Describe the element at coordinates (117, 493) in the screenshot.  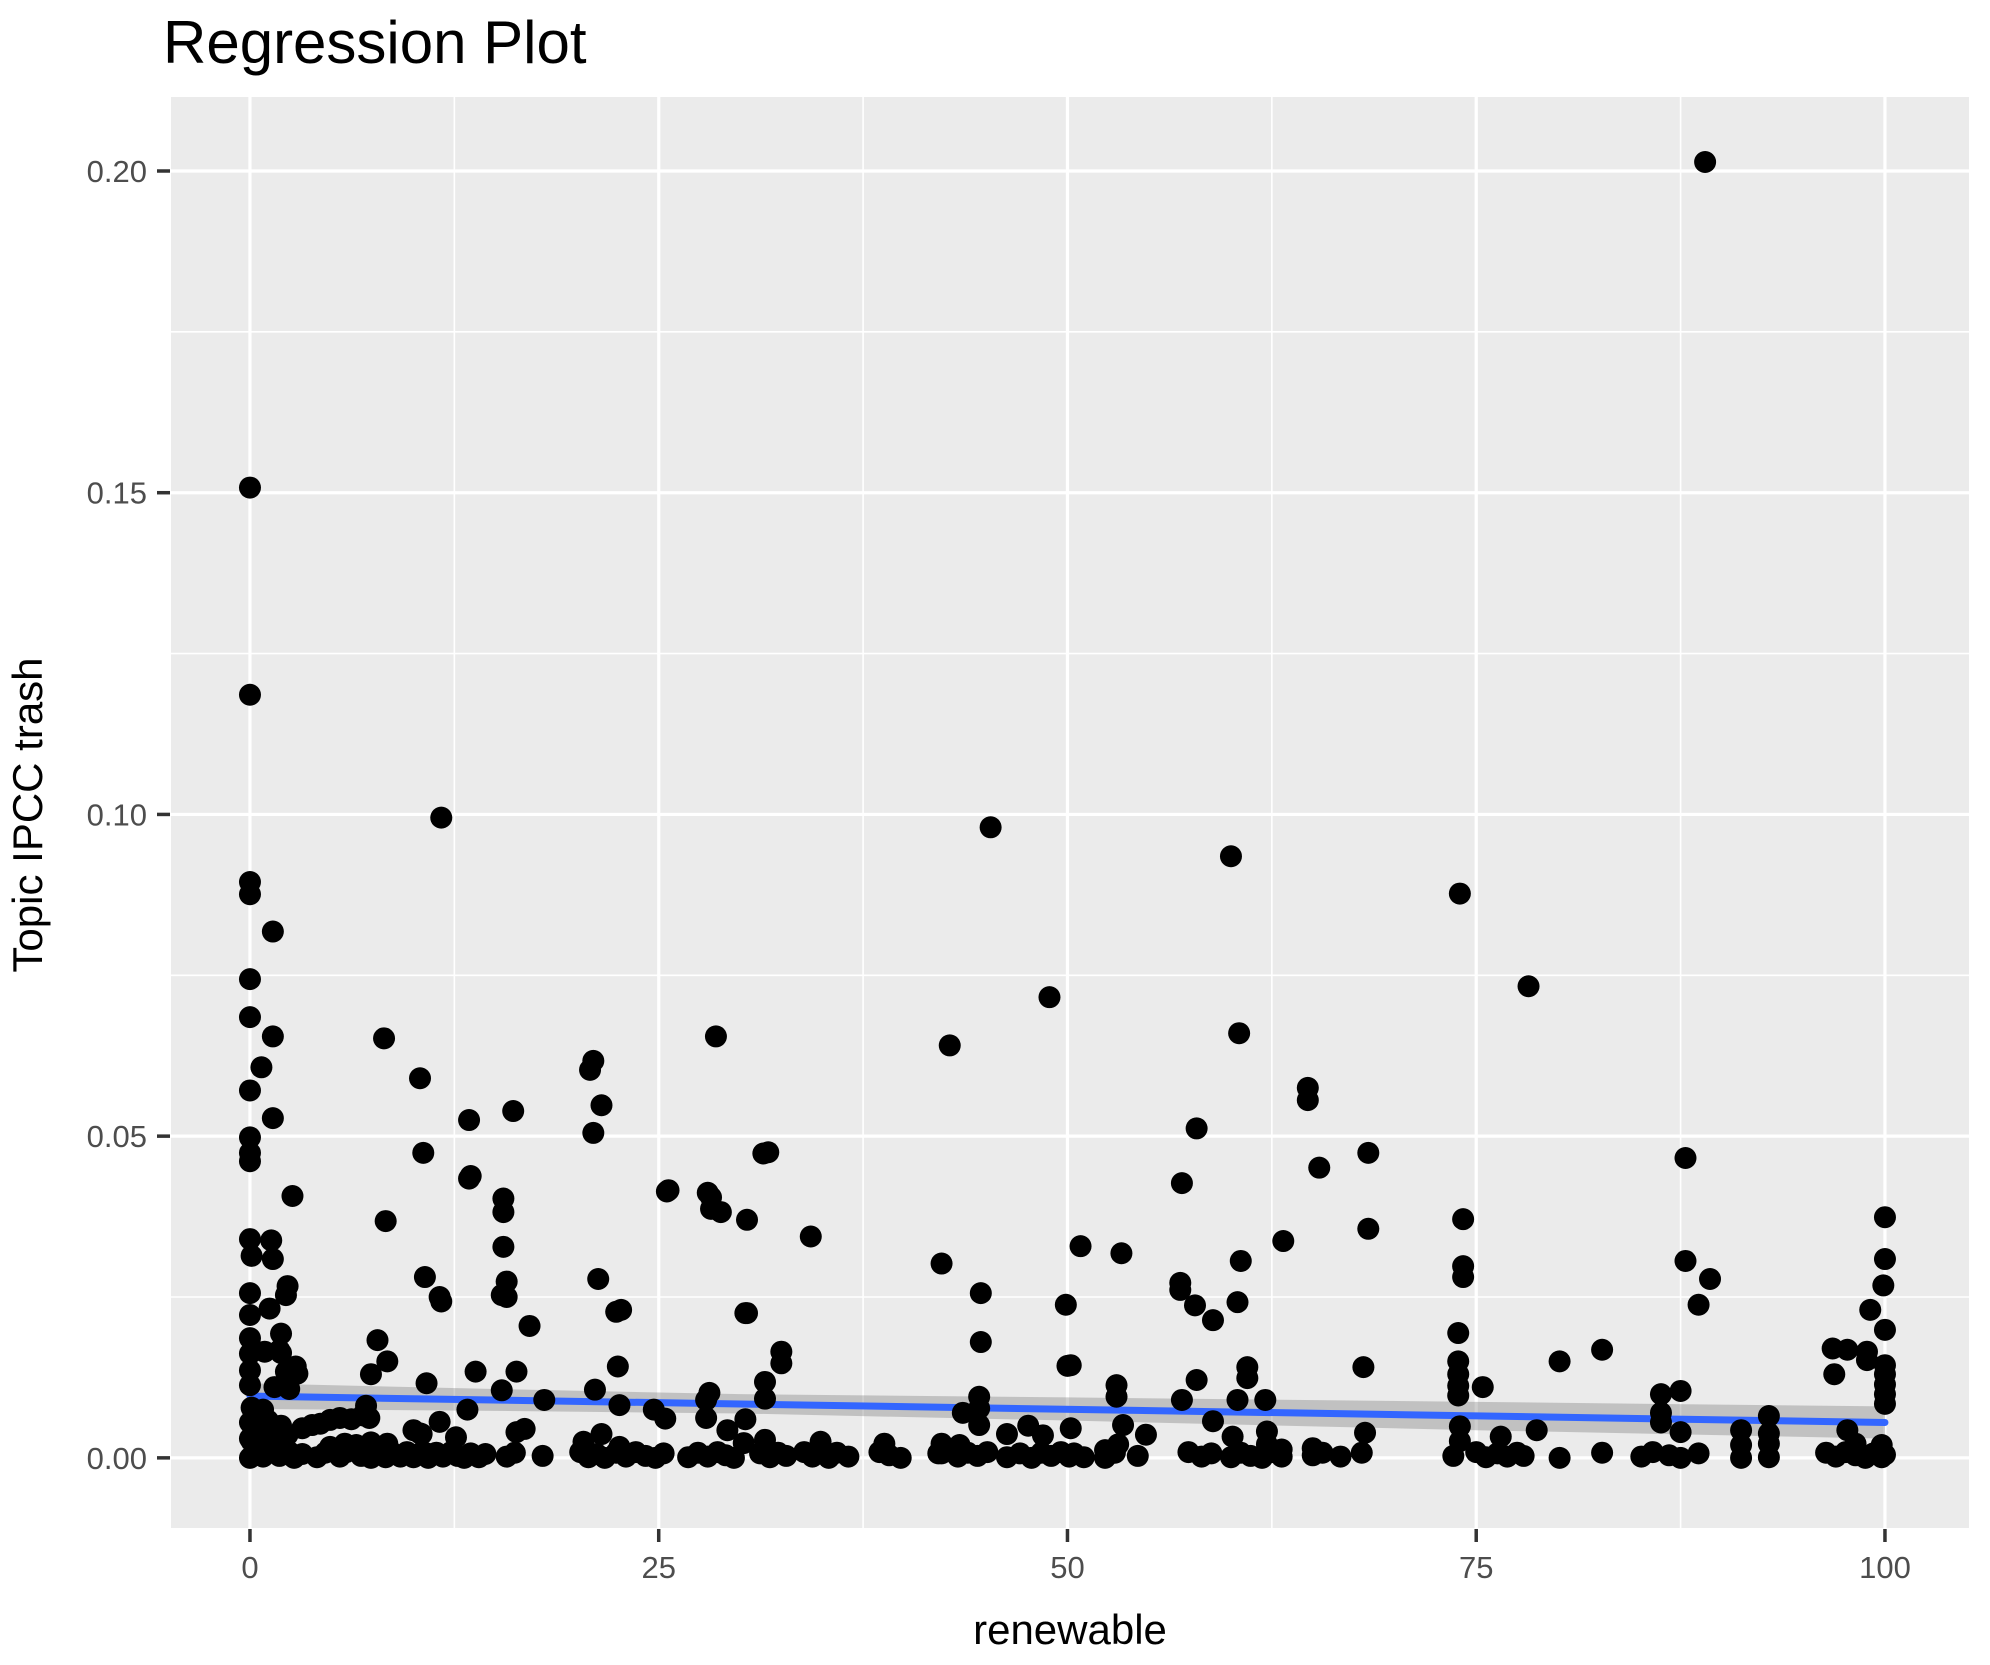
I see `y-tick-label: 0.15` at that location.